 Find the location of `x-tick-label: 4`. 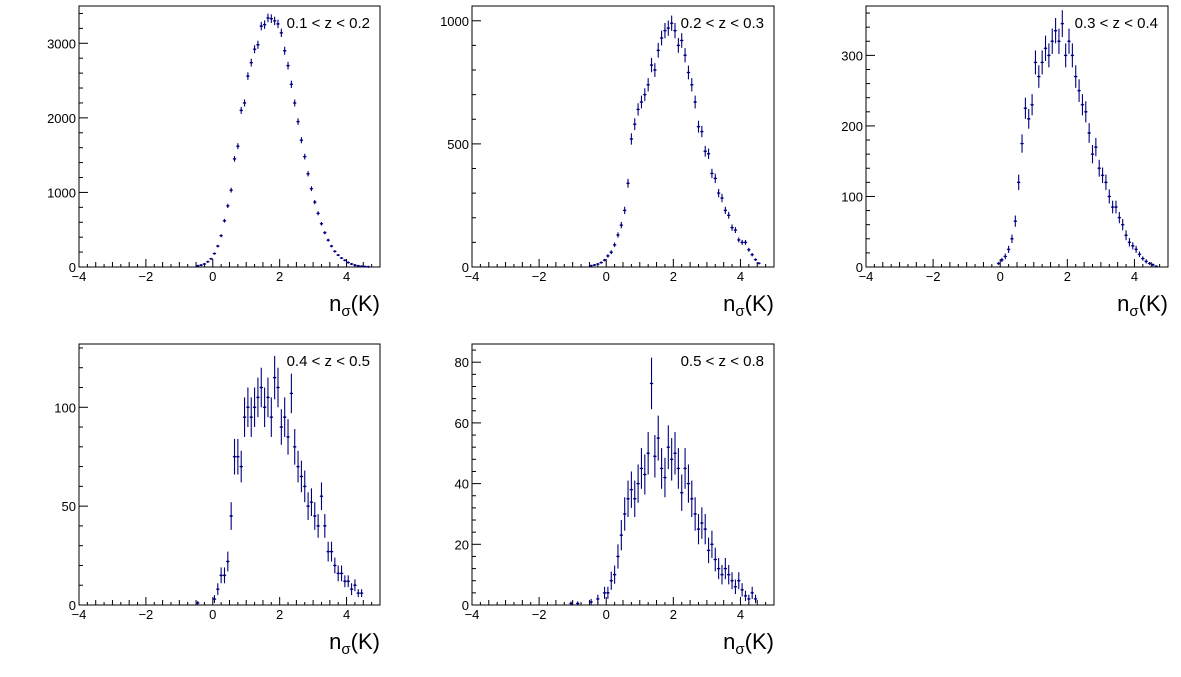

x-tick-label: 4 is located at coordinates (740, 614).